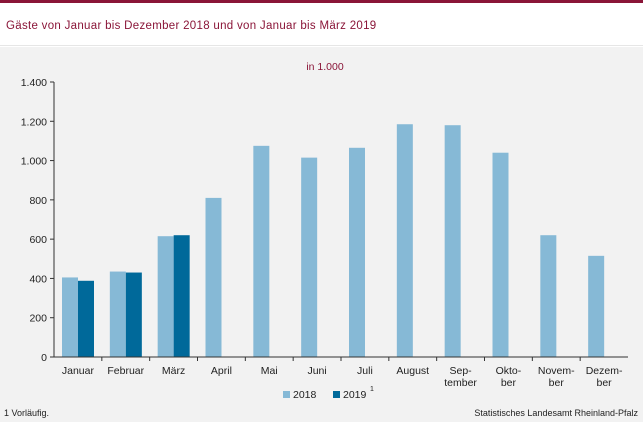 The width and height of the screenshot is (643, 422). Describe the element at coordinates (269, 371) in the screenshot. I see `x-tick-label: Mai` at that location.